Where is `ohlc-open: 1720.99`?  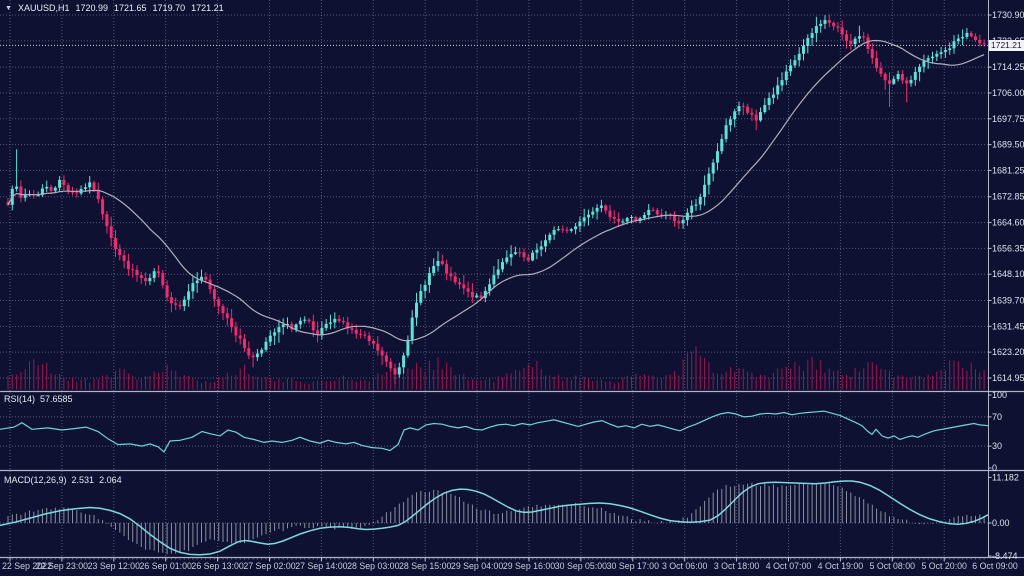 ohlc-open: 1720.99 is located at coordinates (91, 8).